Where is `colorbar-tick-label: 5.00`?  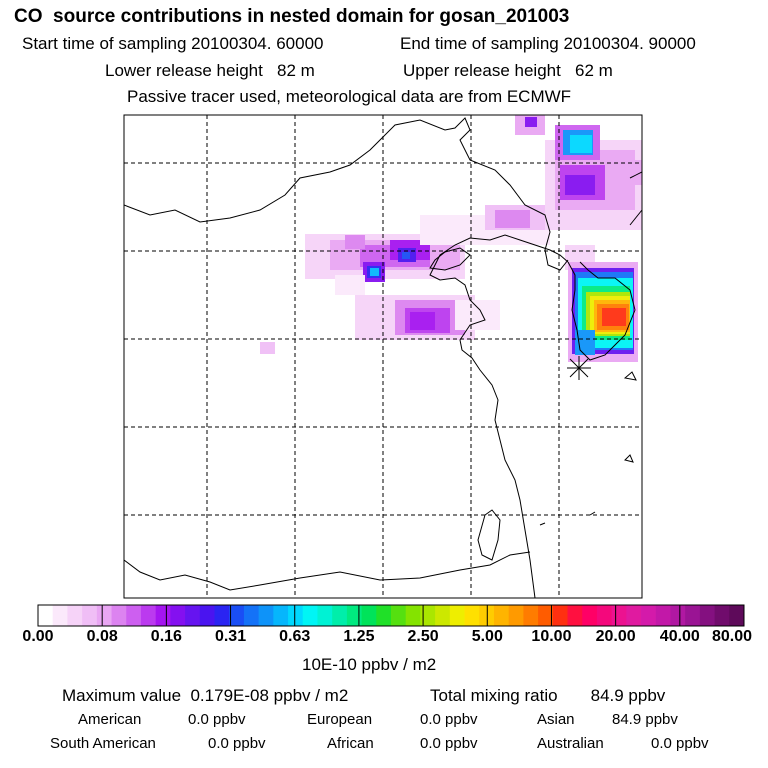
colorbar-tick-label: 5.00 is located at coordinates (487, 636).